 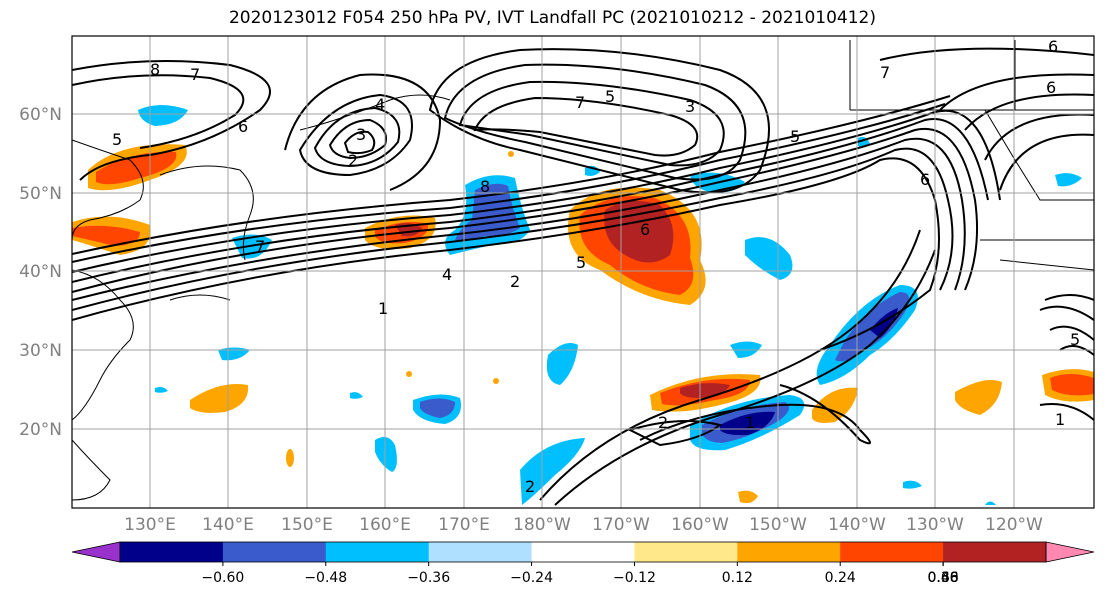 I want to click on lon-label: 150°W, so click(x=778, y=525).